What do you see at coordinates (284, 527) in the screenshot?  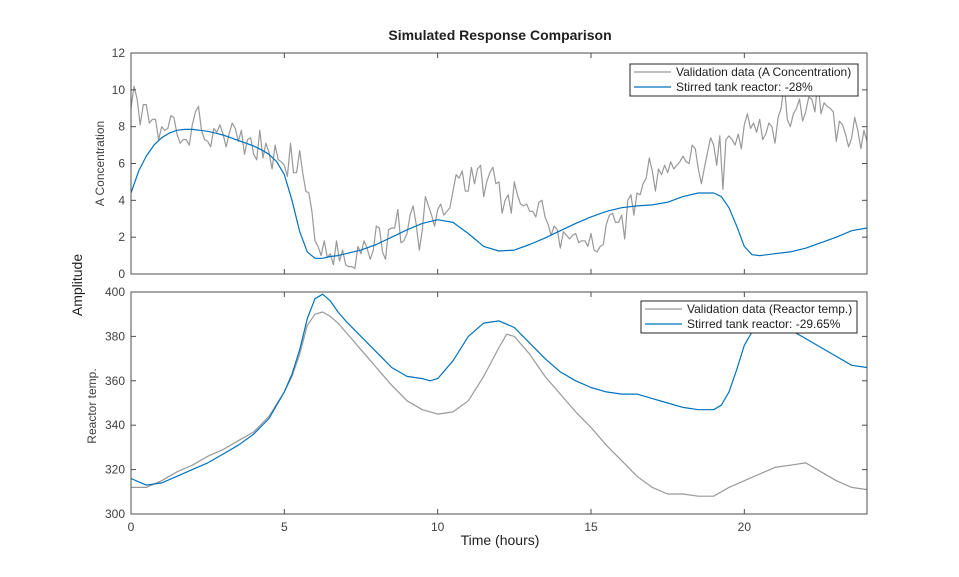 I see `x-tick-label: 5` at bounding box center [284, 527].